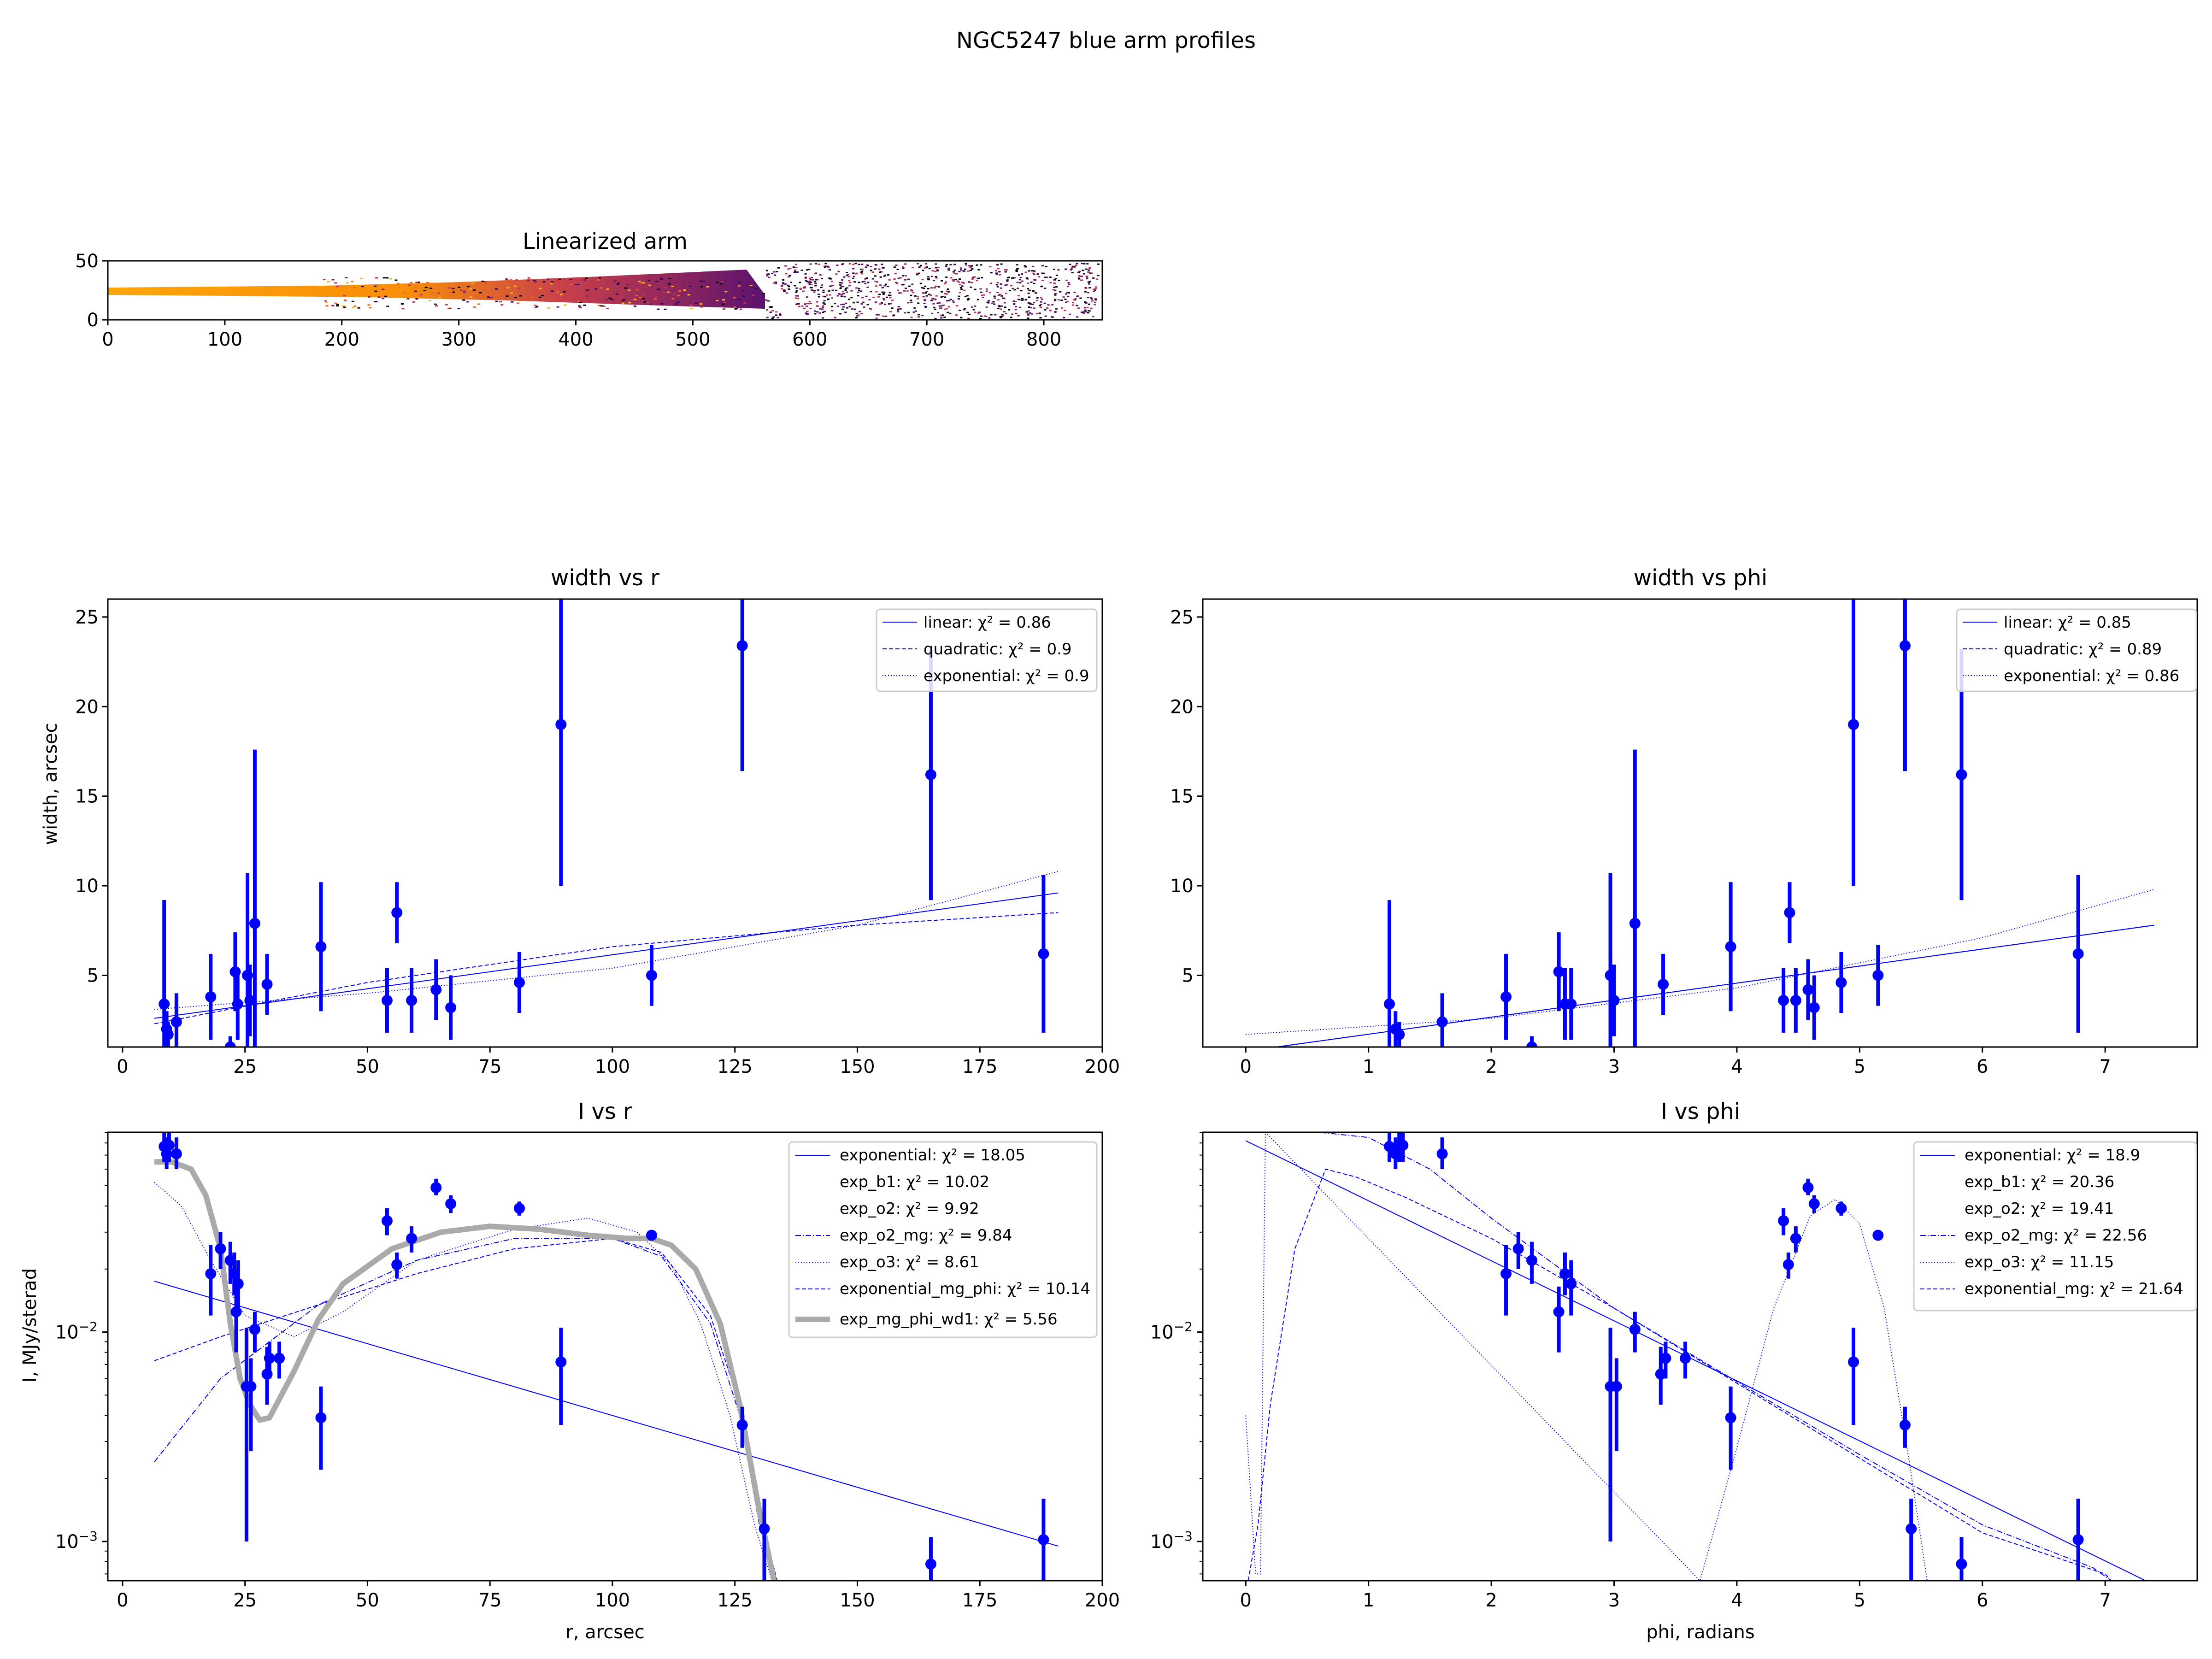 This screenshot has height=1659, width=2212. Describe the element at coordinates (605, 578) in the screenshot. I see `wr-title: width vs r` at that location.